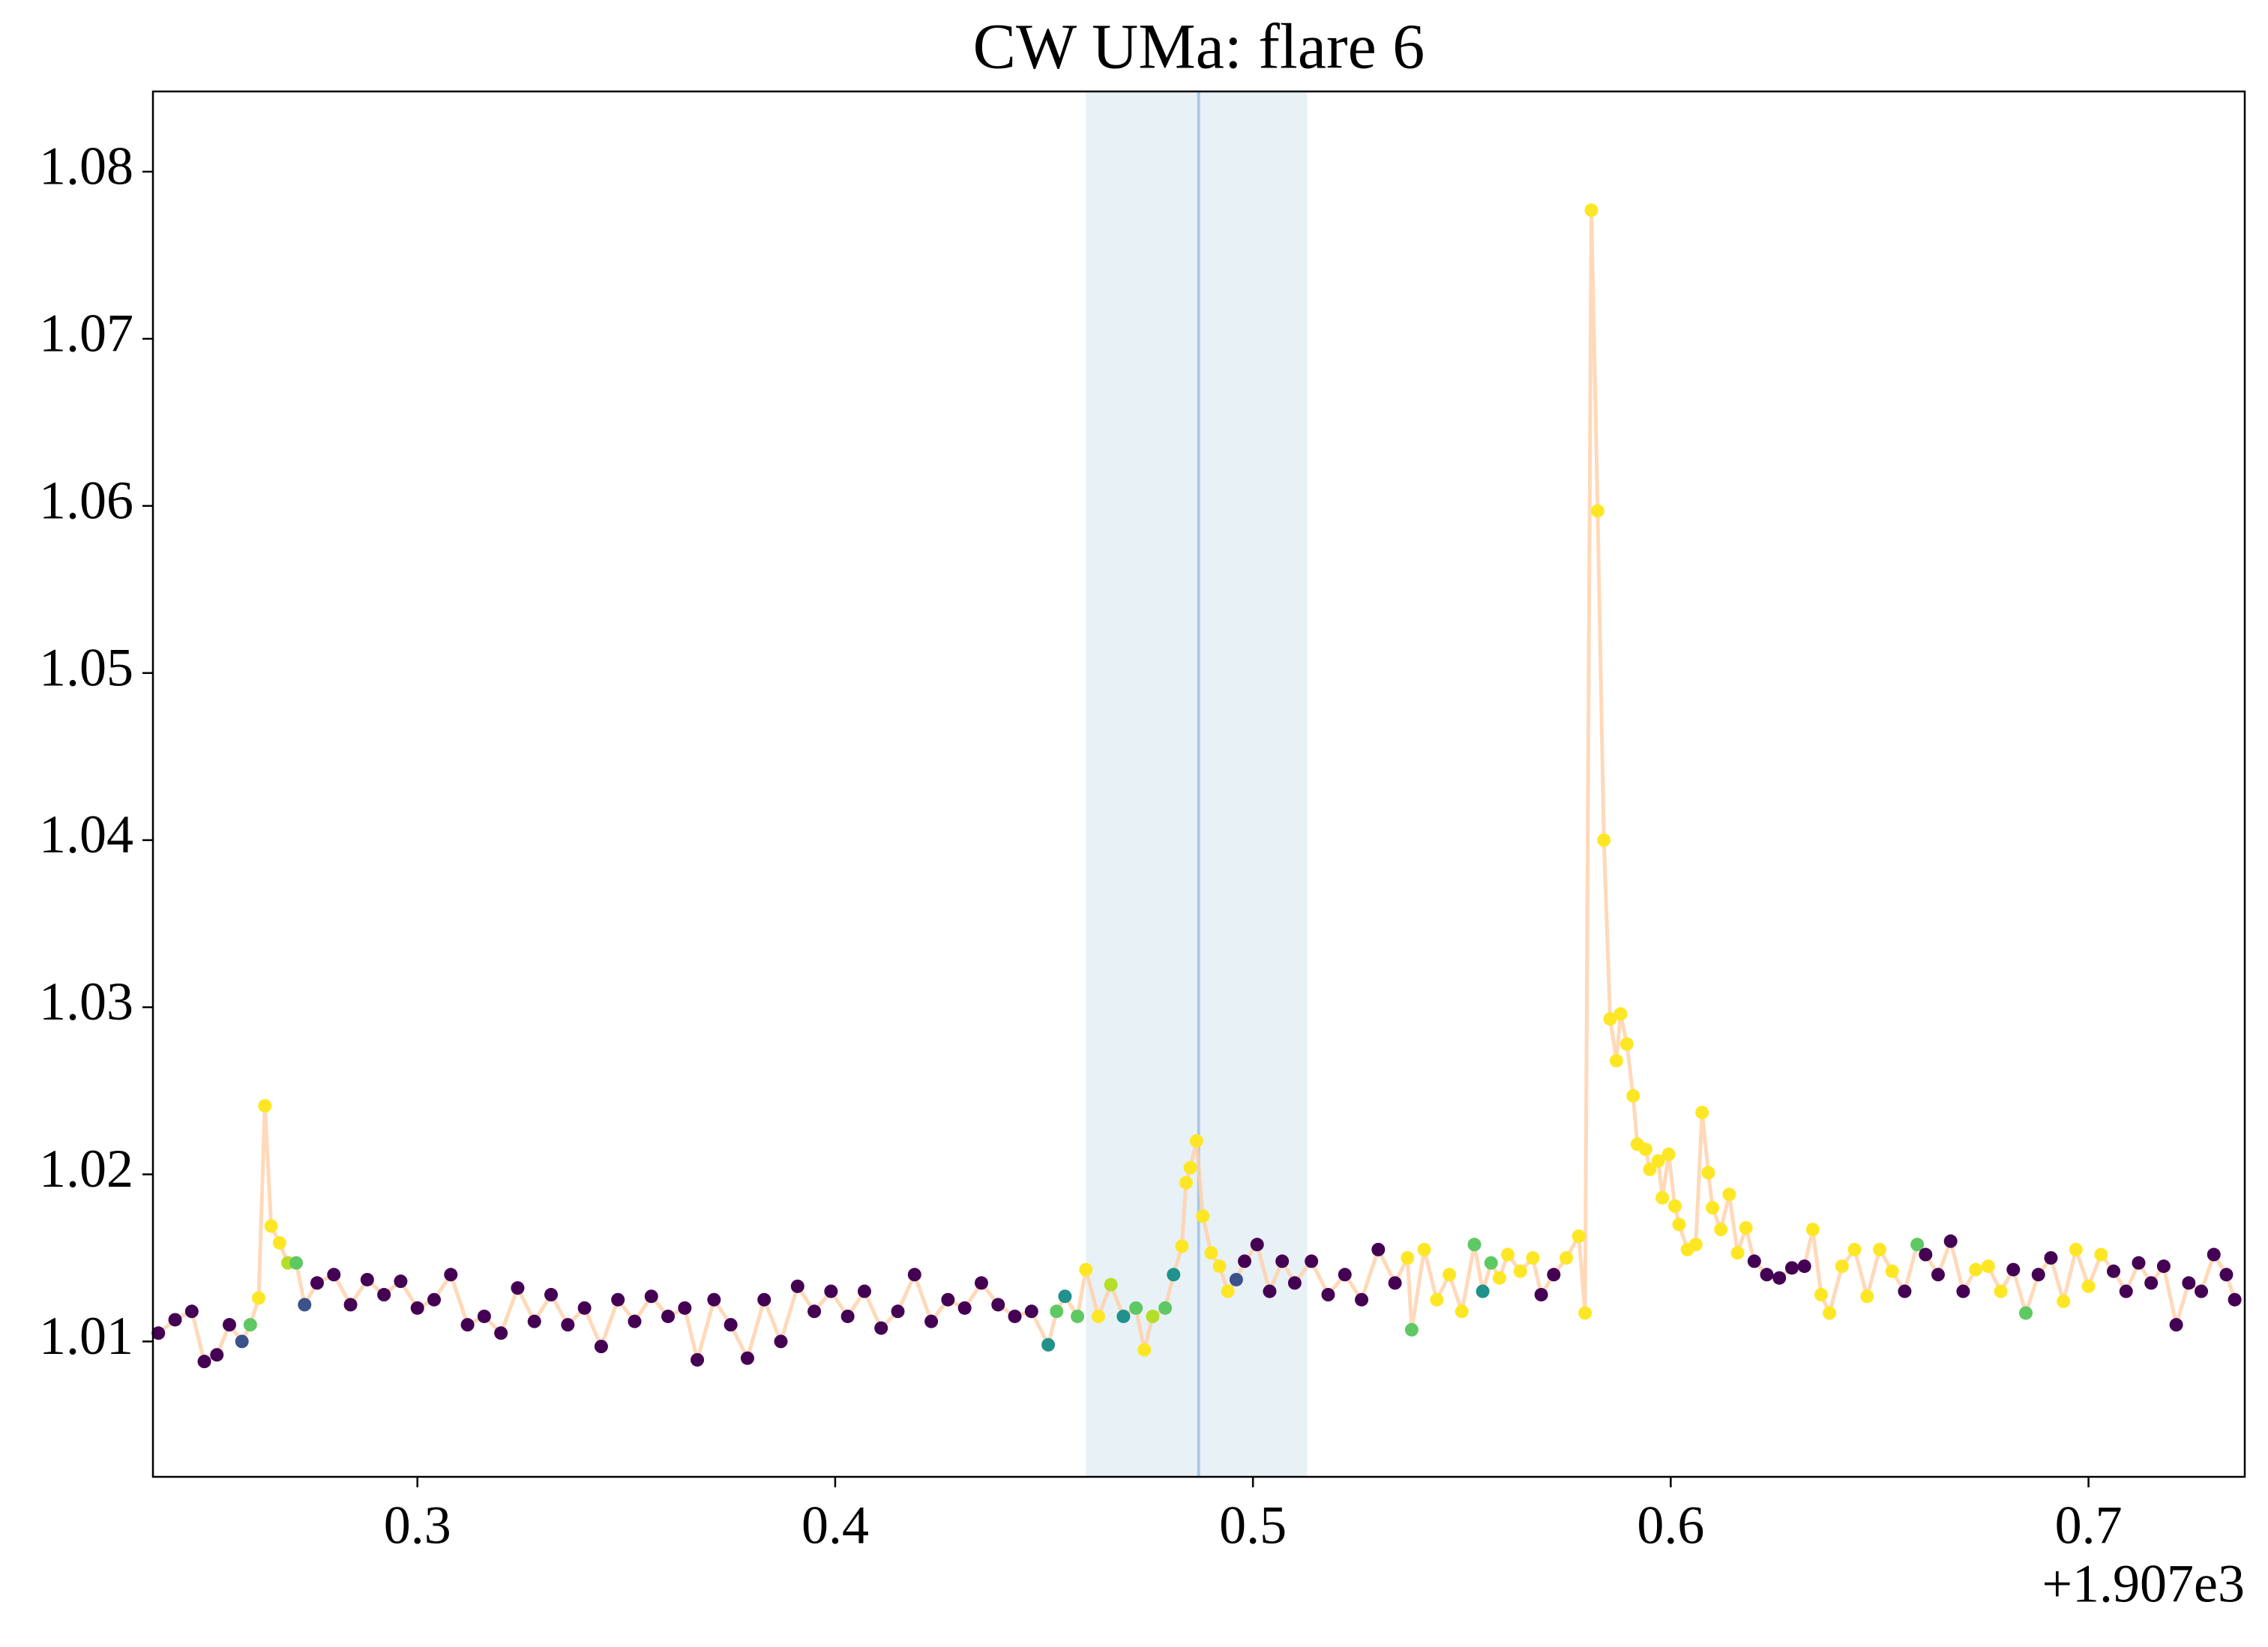  Describe the element at coordinates (1199, 46) in the screenshot. I see `chart-title: CW UMa: flare 6` at that location.